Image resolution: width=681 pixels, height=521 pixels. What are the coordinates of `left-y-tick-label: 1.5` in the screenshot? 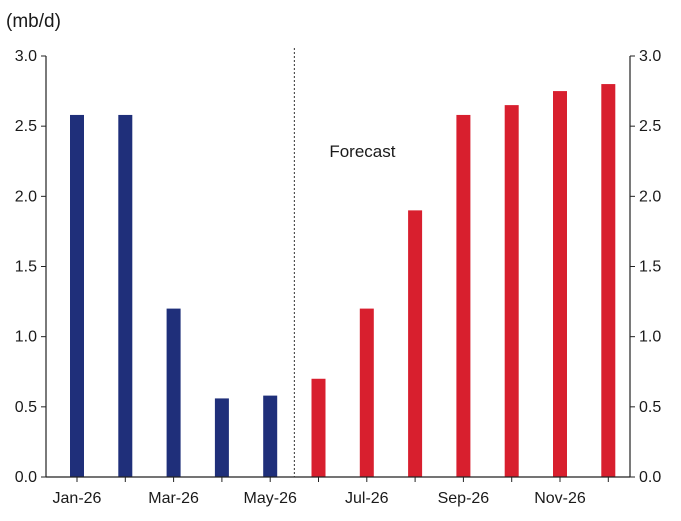 It's located at (26, 267).